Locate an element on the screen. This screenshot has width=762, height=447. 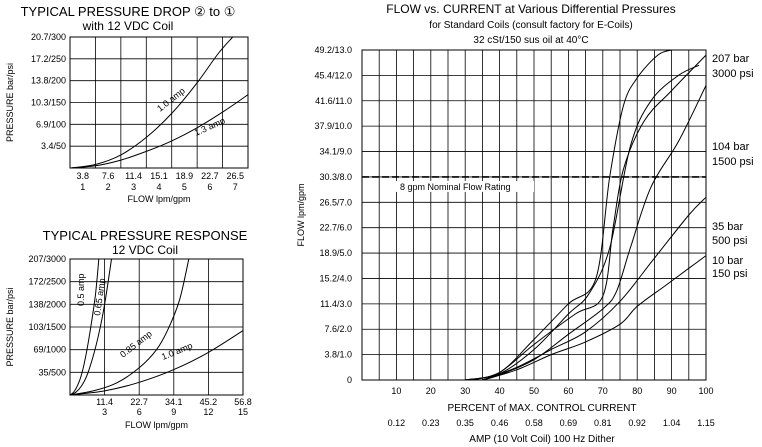
pressure-label: 3000 psi is located at coordinates (733, 74).